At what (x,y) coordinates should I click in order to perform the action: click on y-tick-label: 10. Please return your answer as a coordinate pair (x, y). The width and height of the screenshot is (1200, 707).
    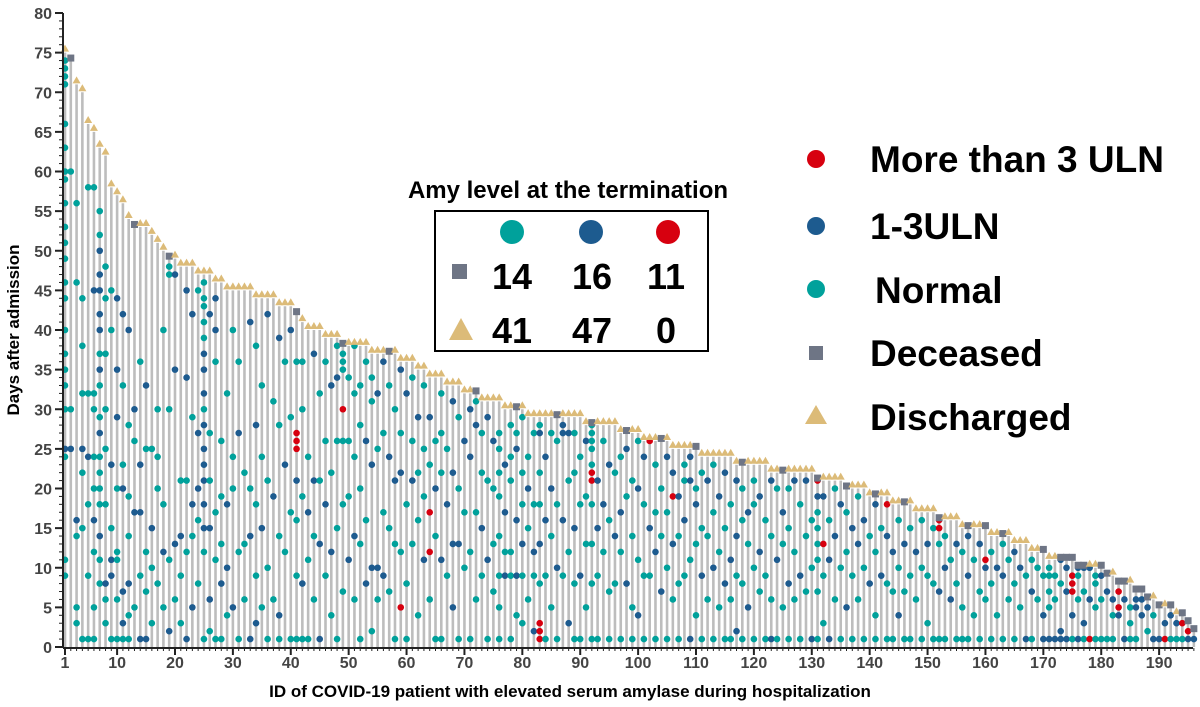
    Looking at the image, I should click on (43, 569).